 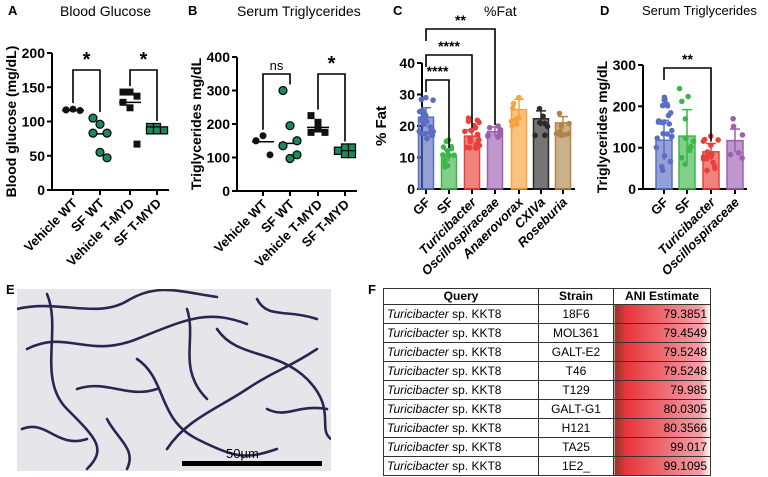 I want to click on y-tick-label: 50, so click(x=37, y=156).